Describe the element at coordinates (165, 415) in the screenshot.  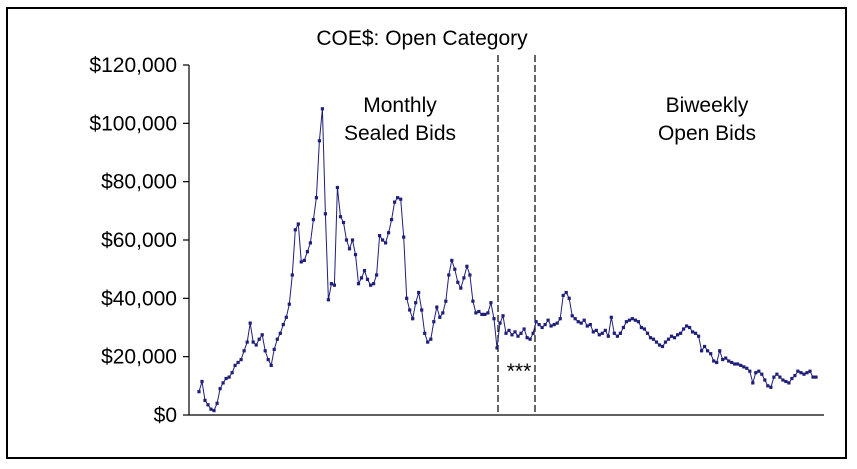
I see `y-tick-label: $0` at that location.